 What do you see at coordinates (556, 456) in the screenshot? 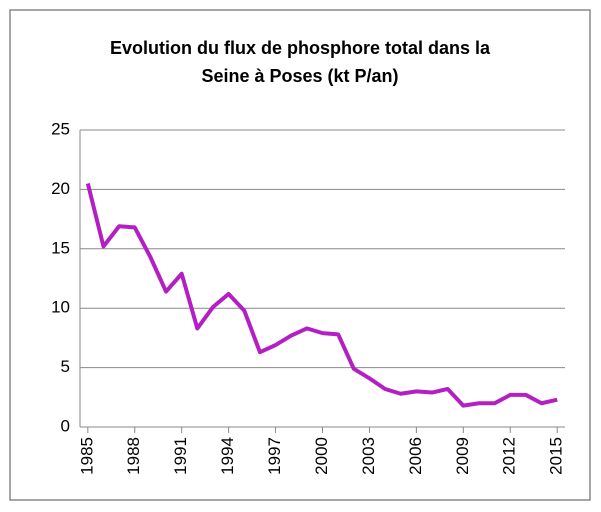
I see `x-tick-label: 2015` at bounding box center [556, 456].